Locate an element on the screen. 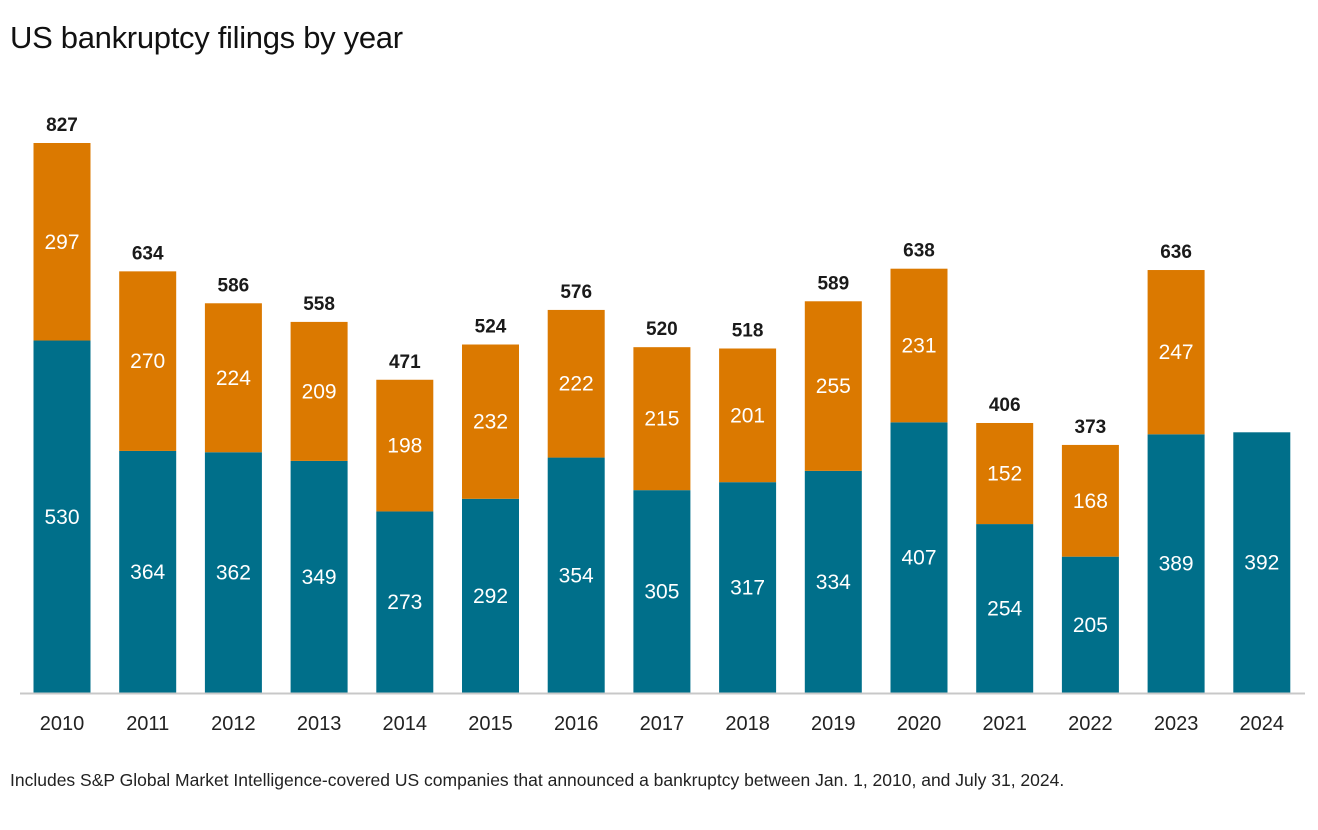  total-label-2015: 524 is located at coordinates (491, 327).